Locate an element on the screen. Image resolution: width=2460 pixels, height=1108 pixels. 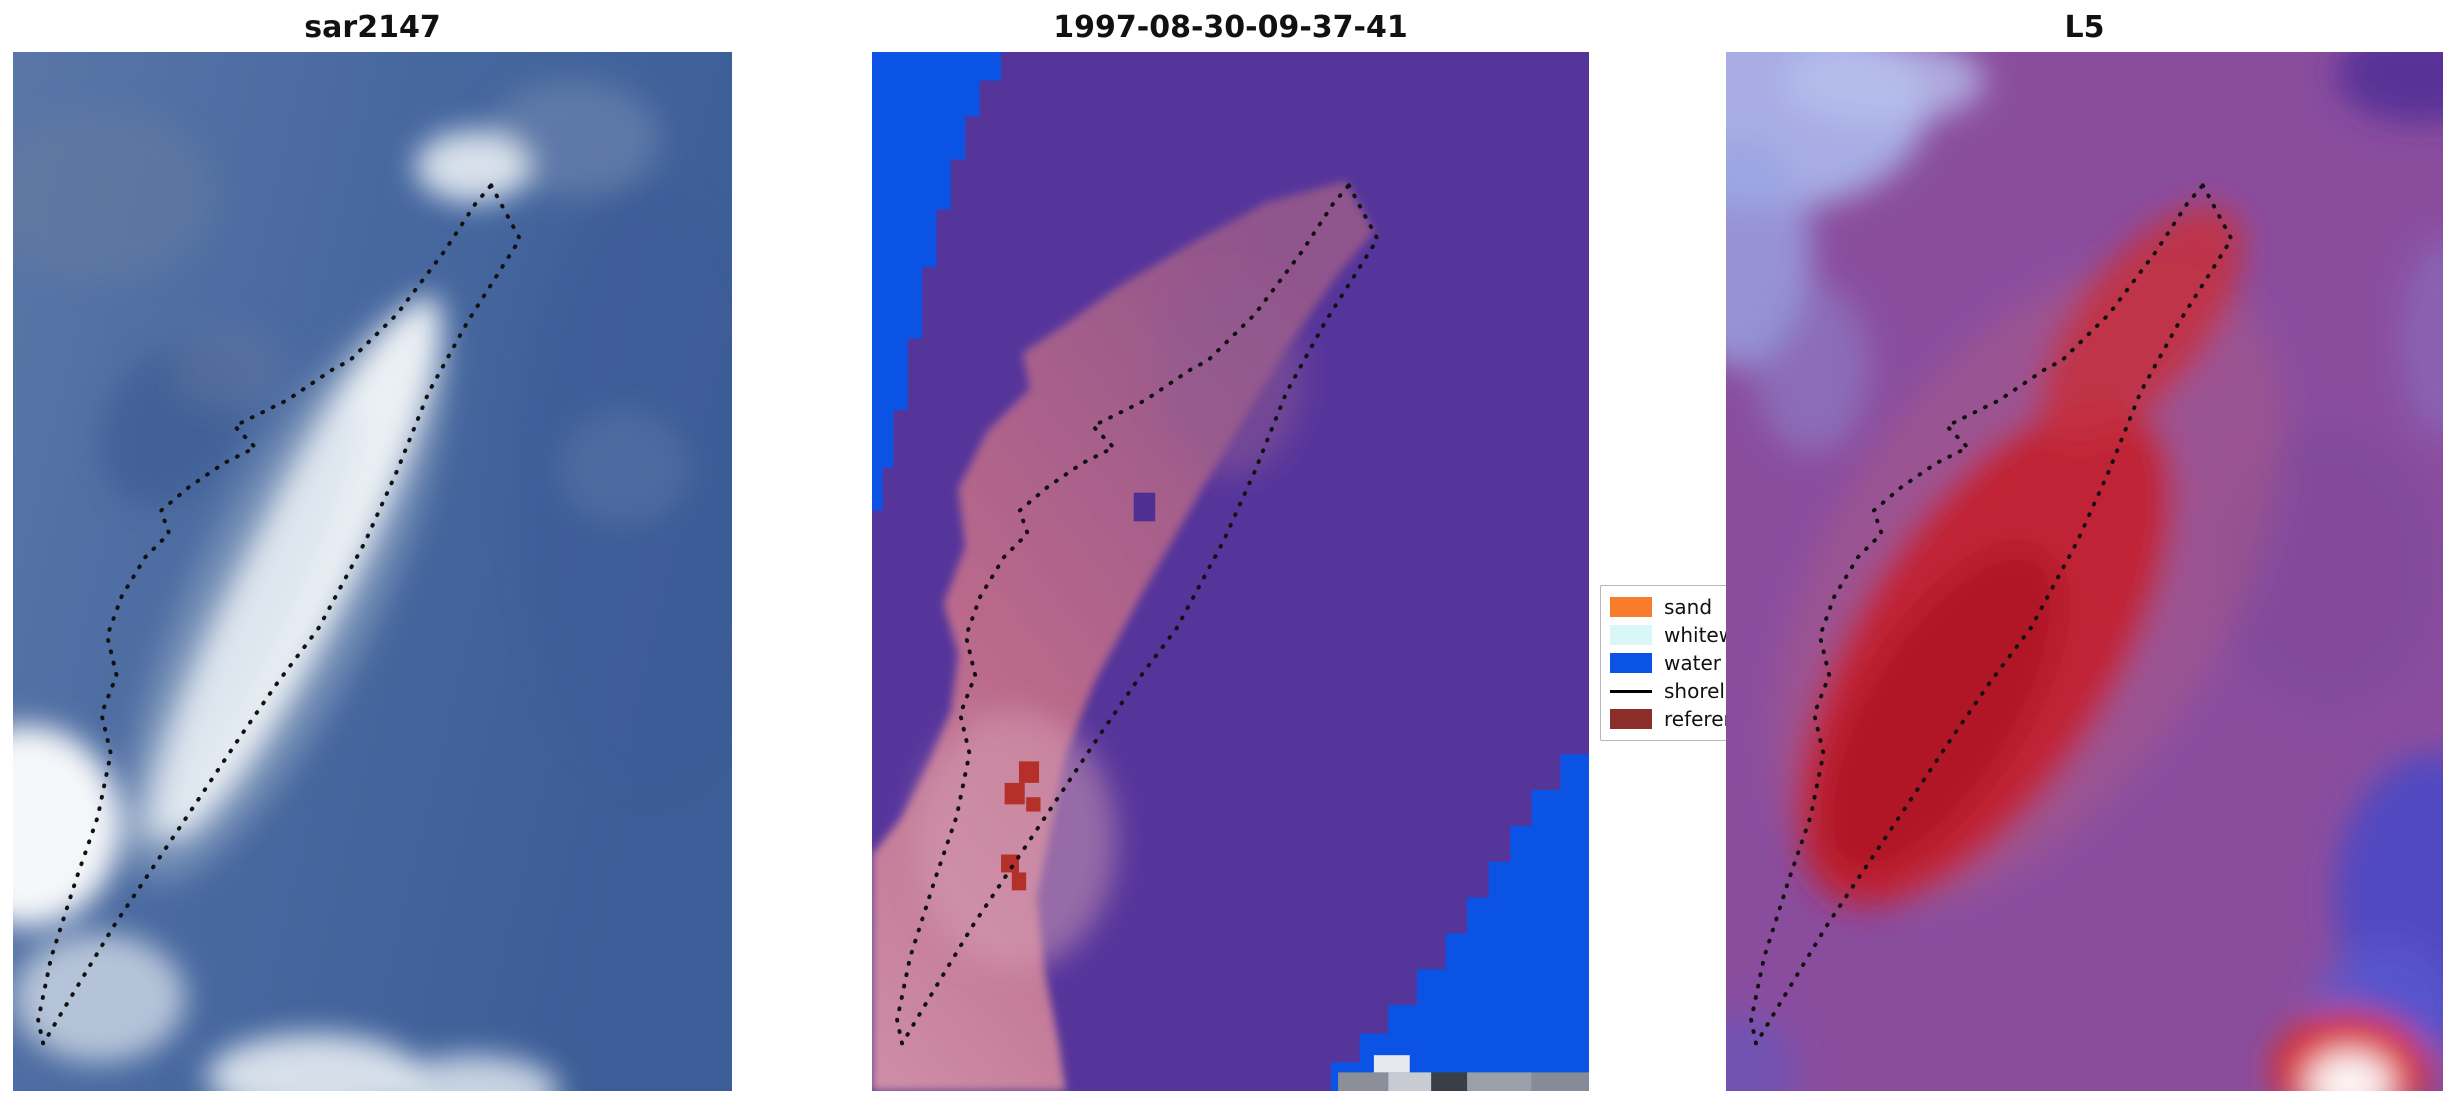
water-region-bottom-right is located at coordinates (1459, 922).